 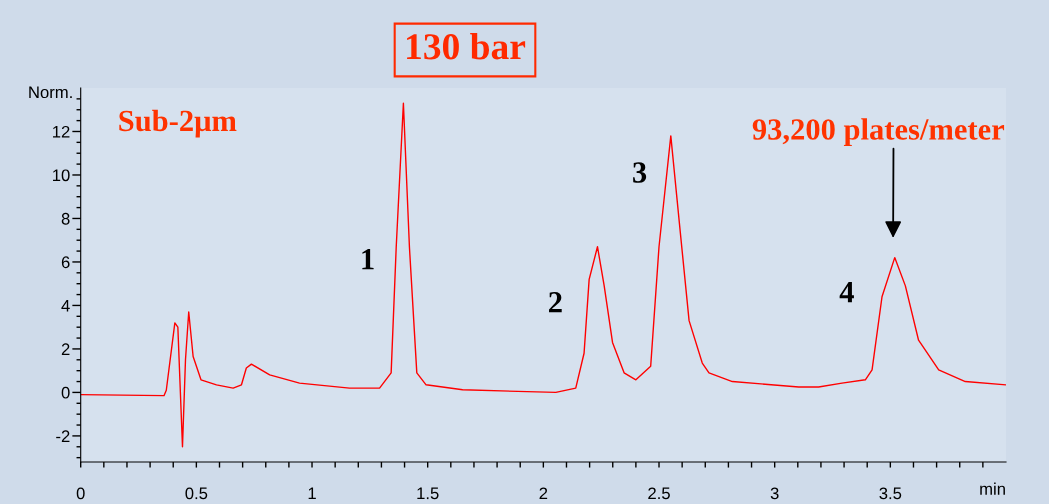 I want to click on y-axis-title: Norm., so click(x=50, y=92).